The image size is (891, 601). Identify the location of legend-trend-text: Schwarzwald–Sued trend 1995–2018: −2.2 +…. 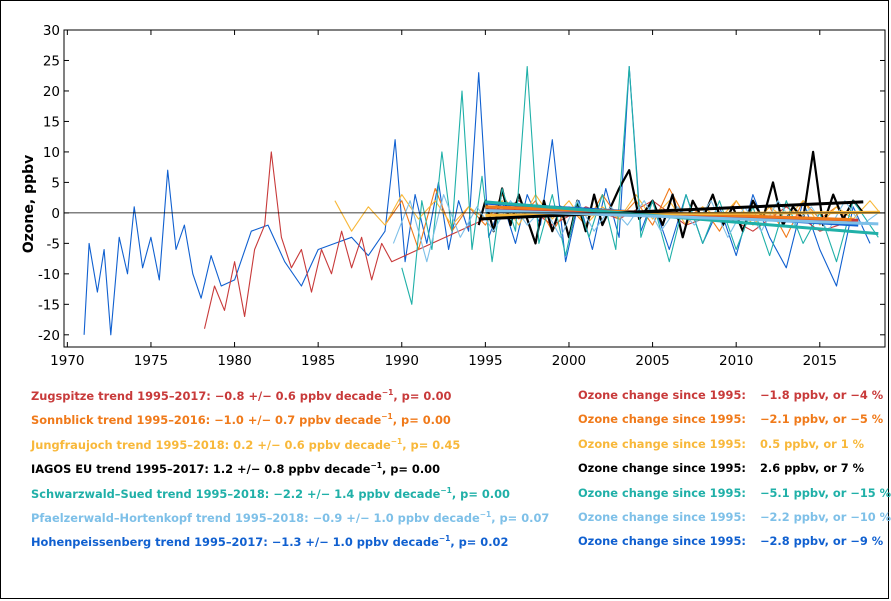
(236, 493).